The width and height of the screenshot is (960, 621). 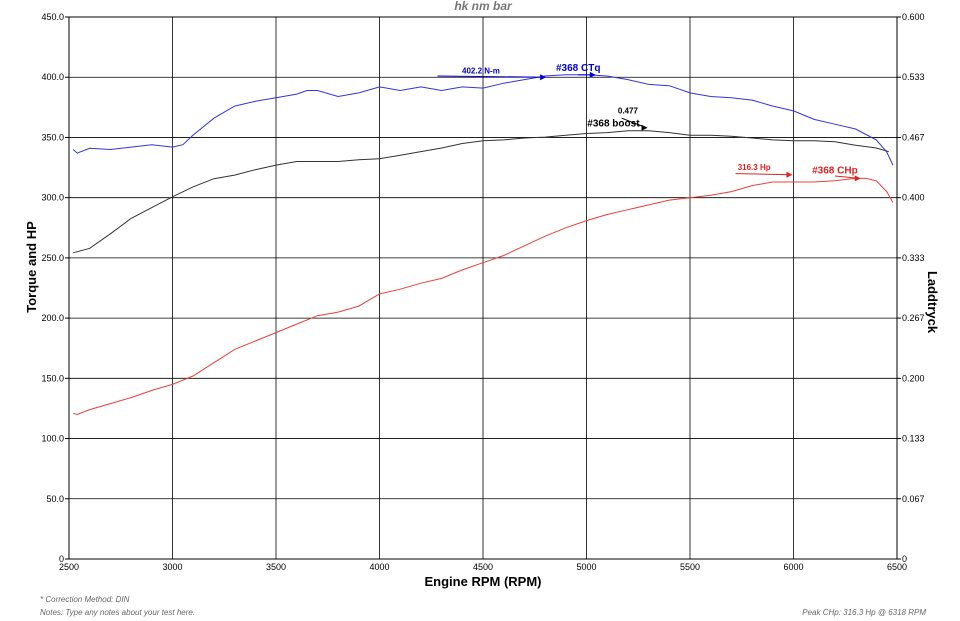 I want to click on y-tick-label: 150.0, so click(x=52, y=378).